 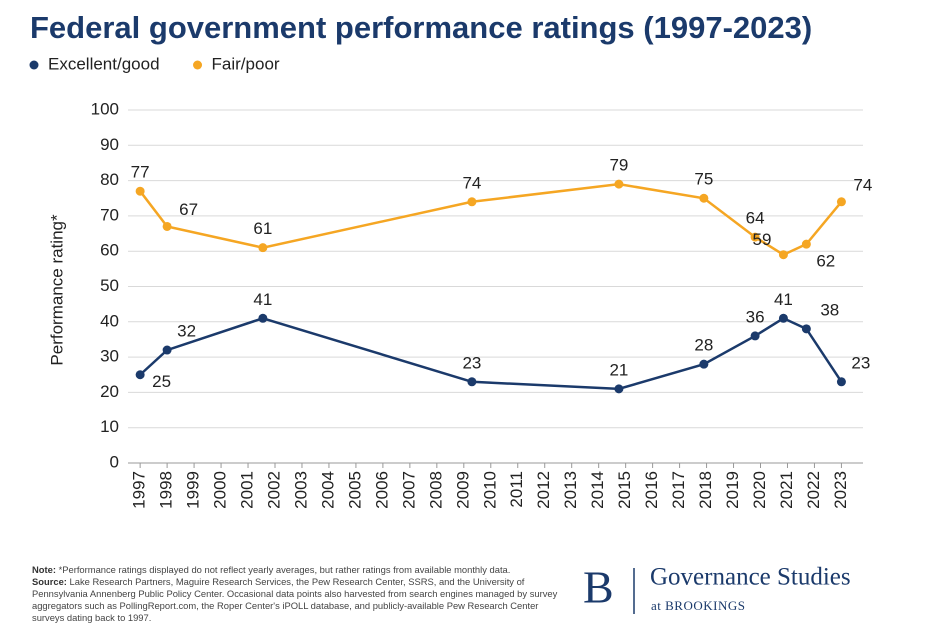 What do you see at coordinates (104, 63) in the screenshot?
I see `legend-label: Excellent/good` at bounding box center [104, 63].